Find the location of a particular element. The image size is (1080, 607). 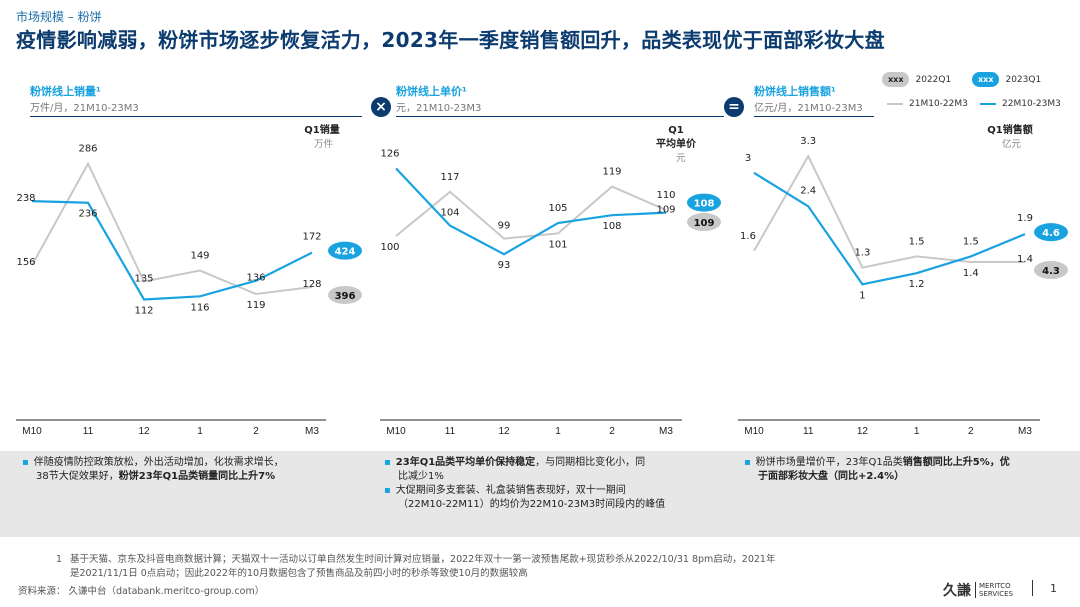

panel-1-title: 粉饼线上销量¹ is located at coordinates (65, 91).